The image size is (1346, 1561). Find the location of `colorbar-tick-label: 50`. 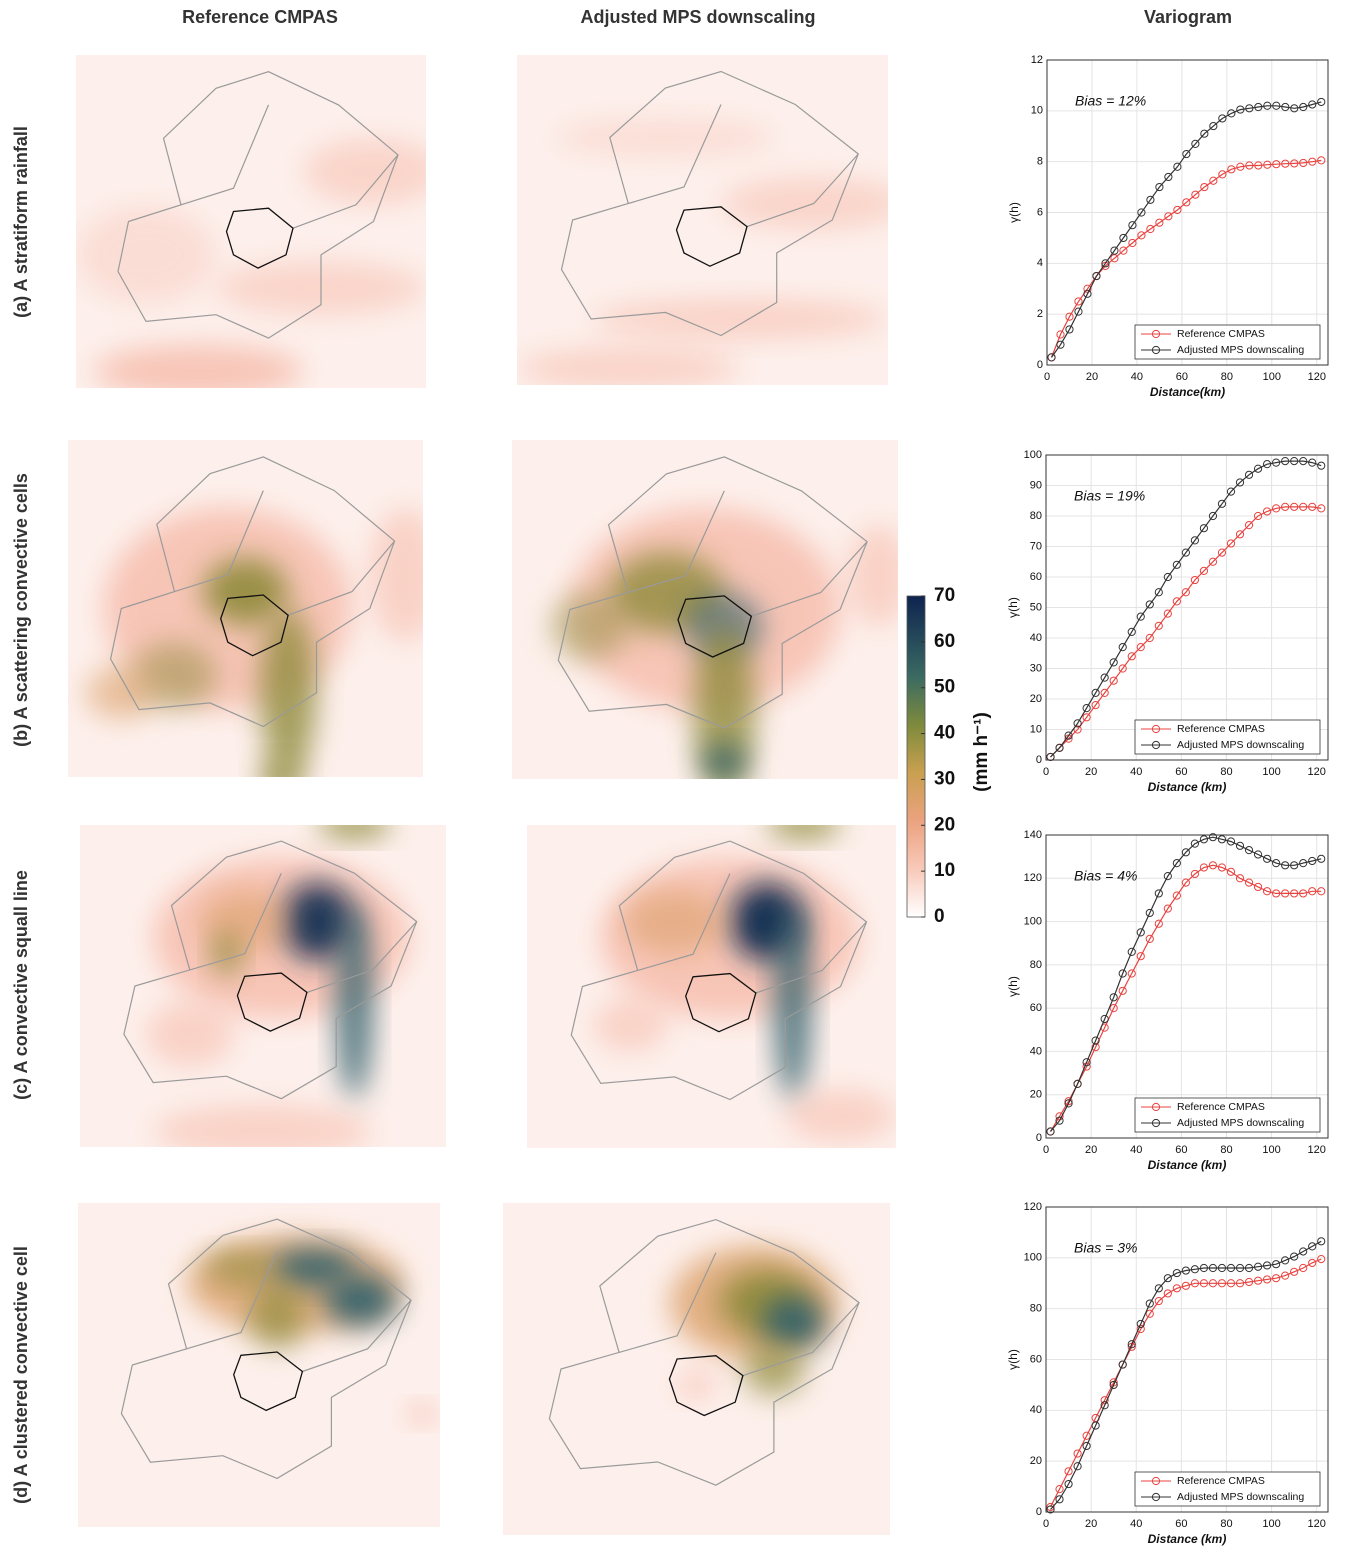

colorbar-tick-label: 50 is located at coordinates (944, 687).